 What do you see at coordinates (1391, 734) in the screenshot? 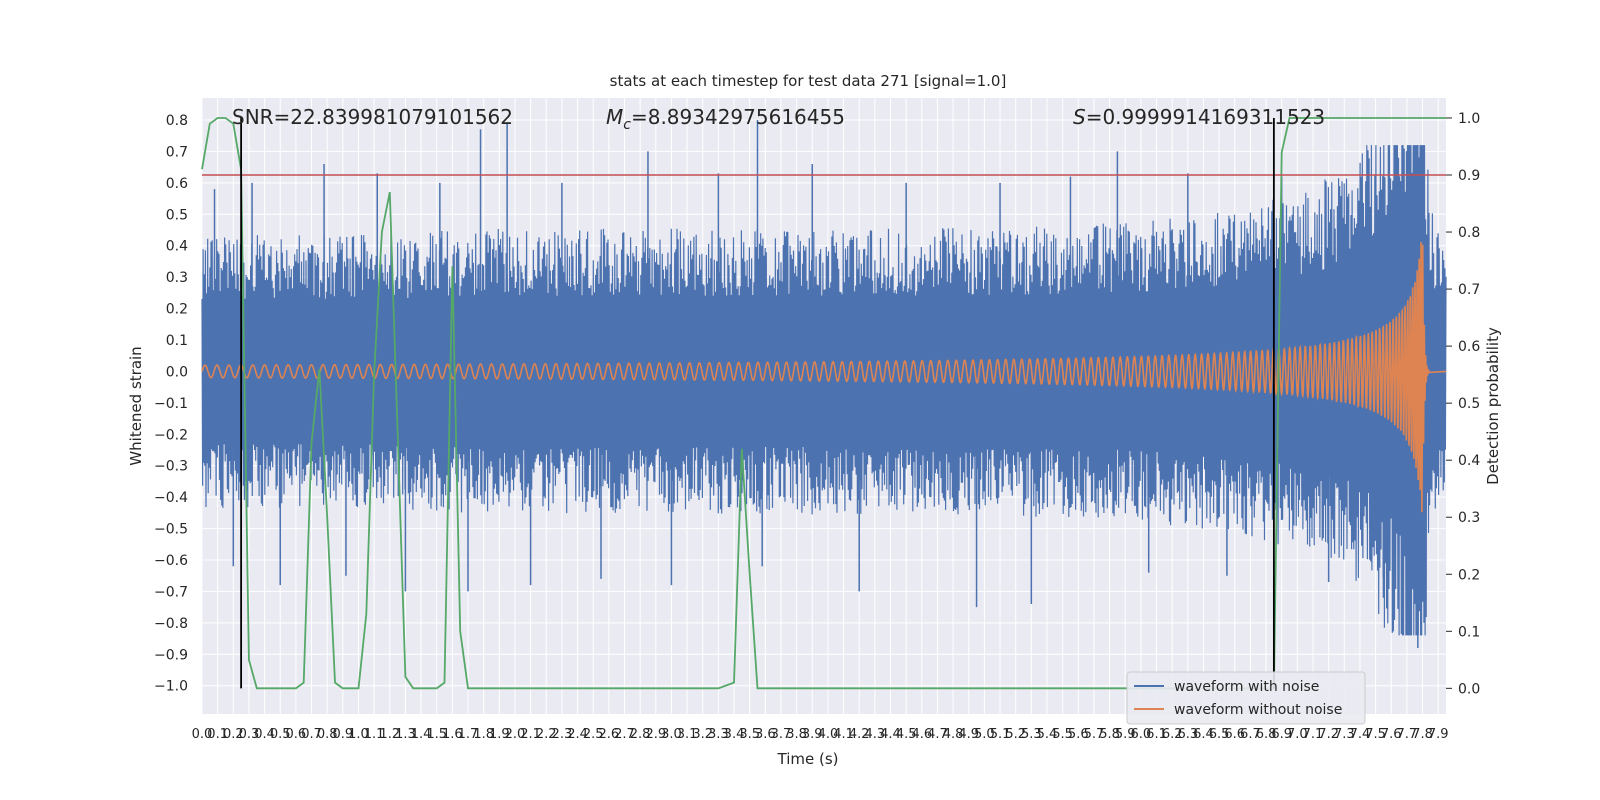
I see `x-tick-label: 7.6` at bounding box center [1391, 734].